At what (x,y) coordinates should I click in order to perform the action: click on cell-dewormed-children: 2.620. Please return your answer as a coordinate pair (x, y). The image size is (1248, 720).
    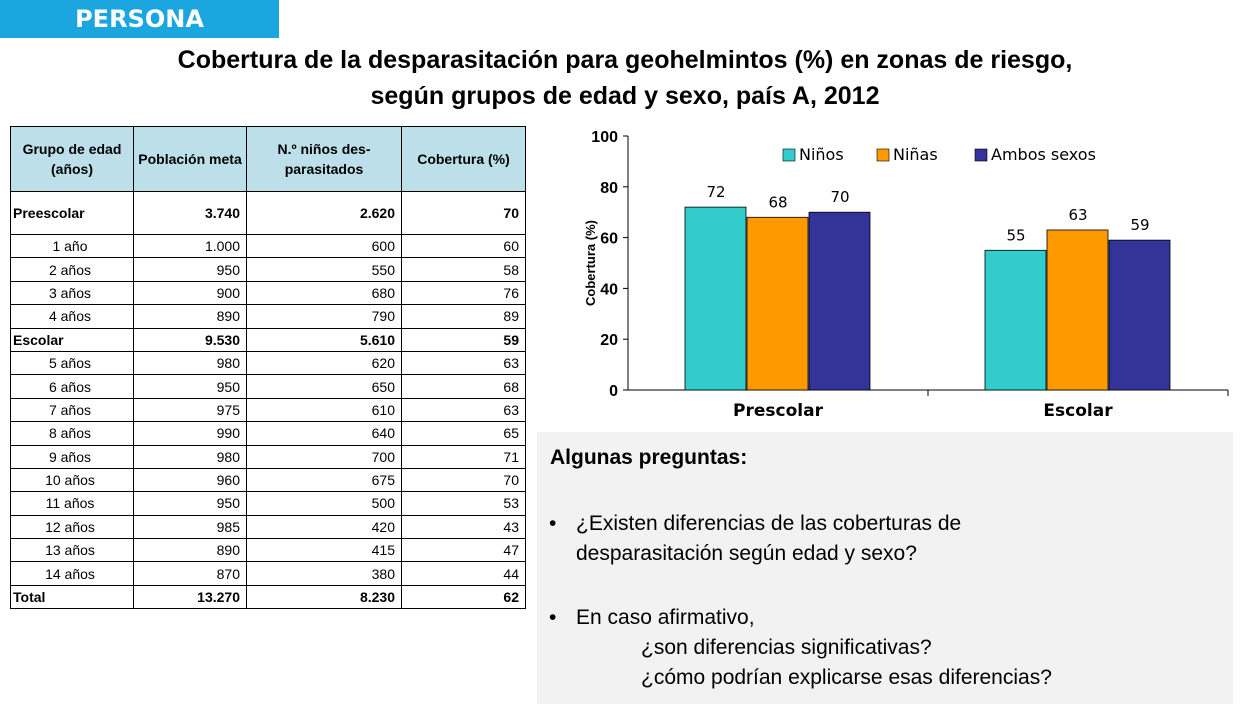
    Looking at the image, I should click on (324, 213).